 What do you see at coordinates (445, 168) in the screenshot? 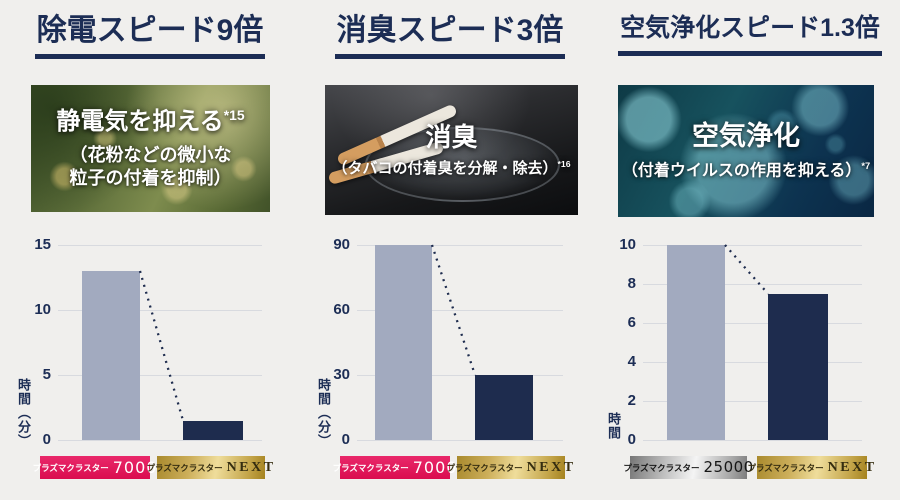
I see `photo-subtext: （タバコの付着臭を分解・除去）` at bounding box center [445, 168].